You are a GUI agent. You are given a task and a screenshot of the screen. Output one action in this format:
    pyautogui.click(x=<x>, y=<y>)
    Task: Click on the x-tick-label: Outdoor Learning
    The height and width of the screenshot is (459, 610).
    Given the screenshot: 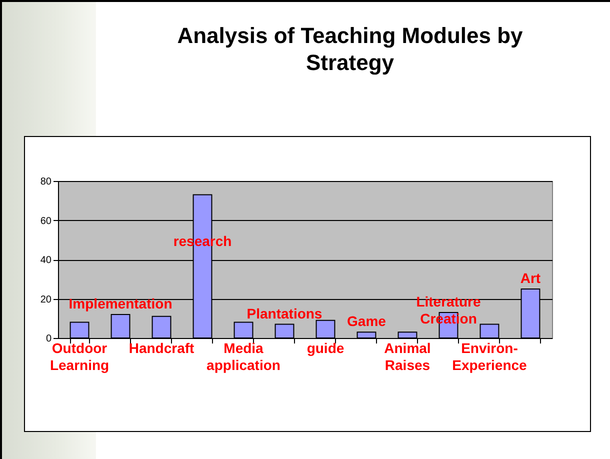 What is the action you would take?
    pyautogui.click(x=80, y=356)
    